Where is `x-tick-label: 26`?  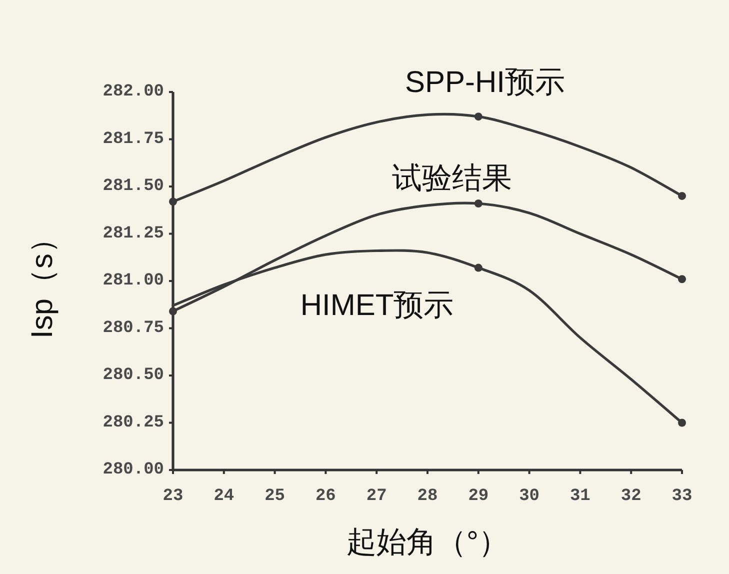
x-tick-label: 26 is located at coordinates (325, 496).